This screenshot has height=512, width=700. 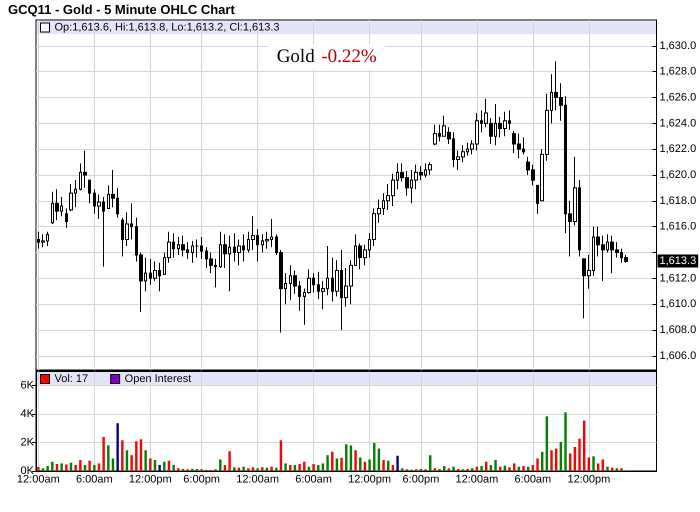 What do you see at coordinates (678, 278) in the screenshot?
I see `y-tick-label: 1,612.0` at bounding box center [678, 278].